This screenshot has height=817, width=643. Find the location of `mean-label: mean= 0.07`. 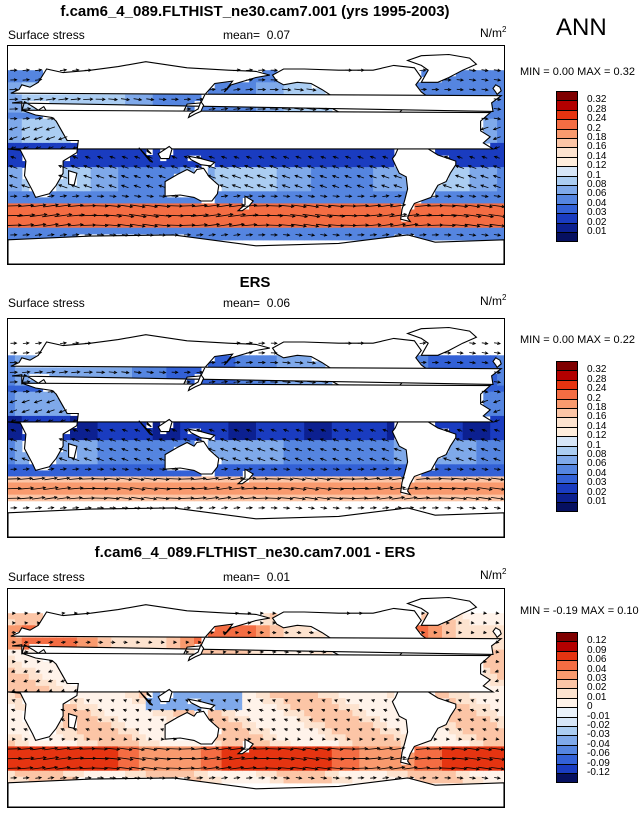

mean-label: mean= 0.07 is located at coordinates (257, 35).